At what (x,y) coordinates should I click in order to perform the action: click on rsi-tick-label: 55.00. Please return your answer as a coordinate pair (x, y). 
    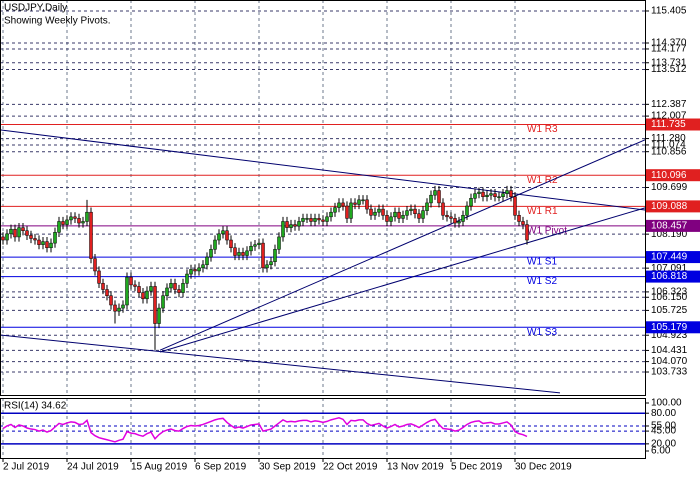
    Looking at the image, I should click on (663, 426).